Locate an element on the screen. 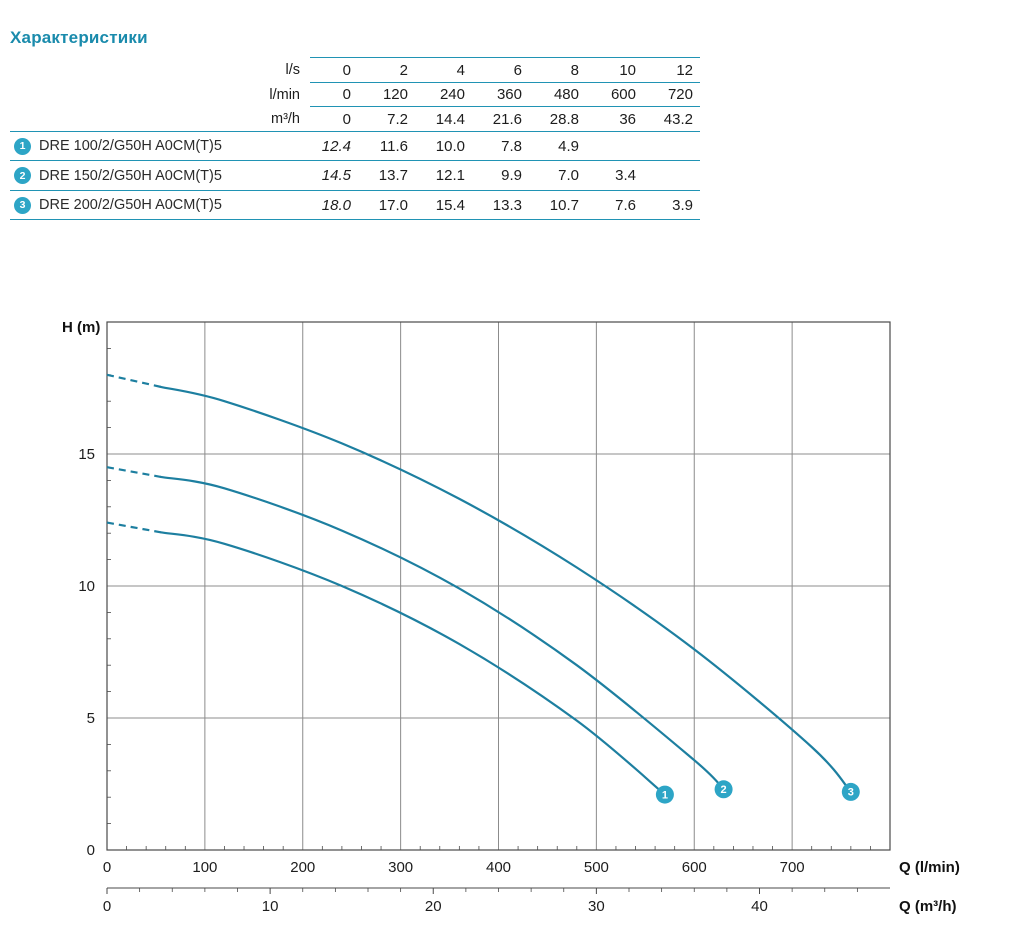 The image size is (1011, 947). value-cell: 15.4 is located at coordinates (450, 205).